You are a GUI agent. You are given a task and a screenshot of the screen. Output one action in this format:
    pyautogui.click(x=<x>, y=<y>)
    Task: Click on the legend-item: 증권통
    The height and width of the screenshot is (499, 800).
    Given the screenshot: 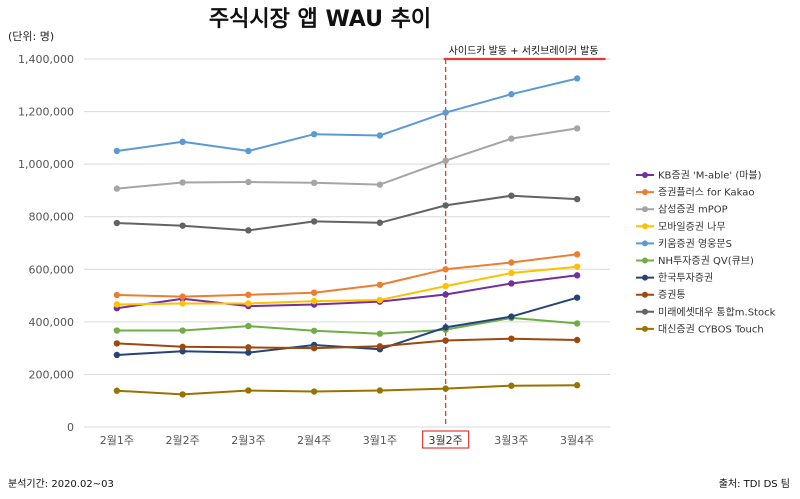 What is the action you would take?
    pyautogui.click(x=661, y=295)
    